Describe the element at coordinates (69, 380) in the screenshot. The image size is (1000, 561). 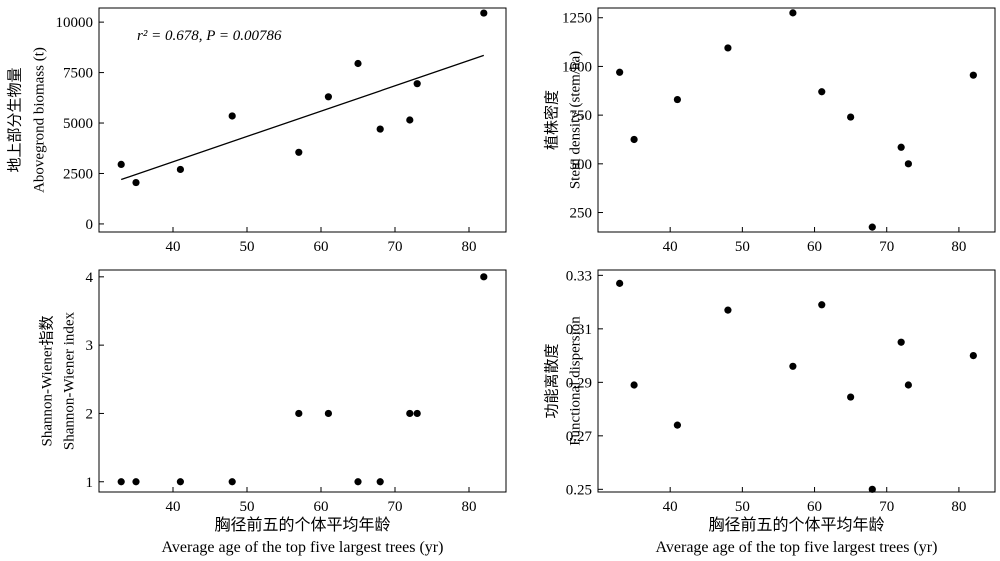
I see `y-axis-label-en: Shannon-Wiener index` at that location.